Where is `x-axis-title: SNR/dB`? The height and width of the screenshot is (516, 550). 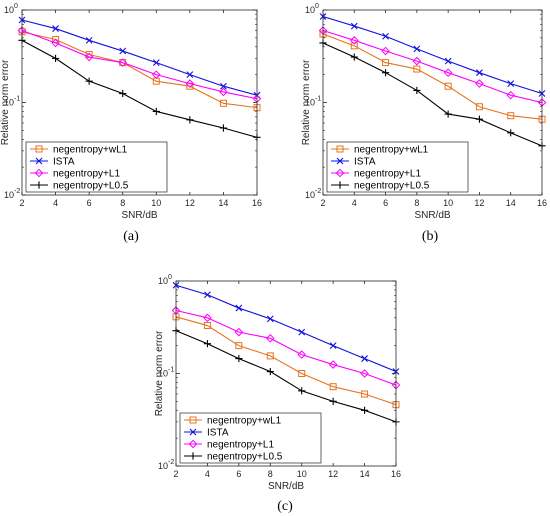 x-axis-title: SNR/dB is located at coordinates (286, 486).